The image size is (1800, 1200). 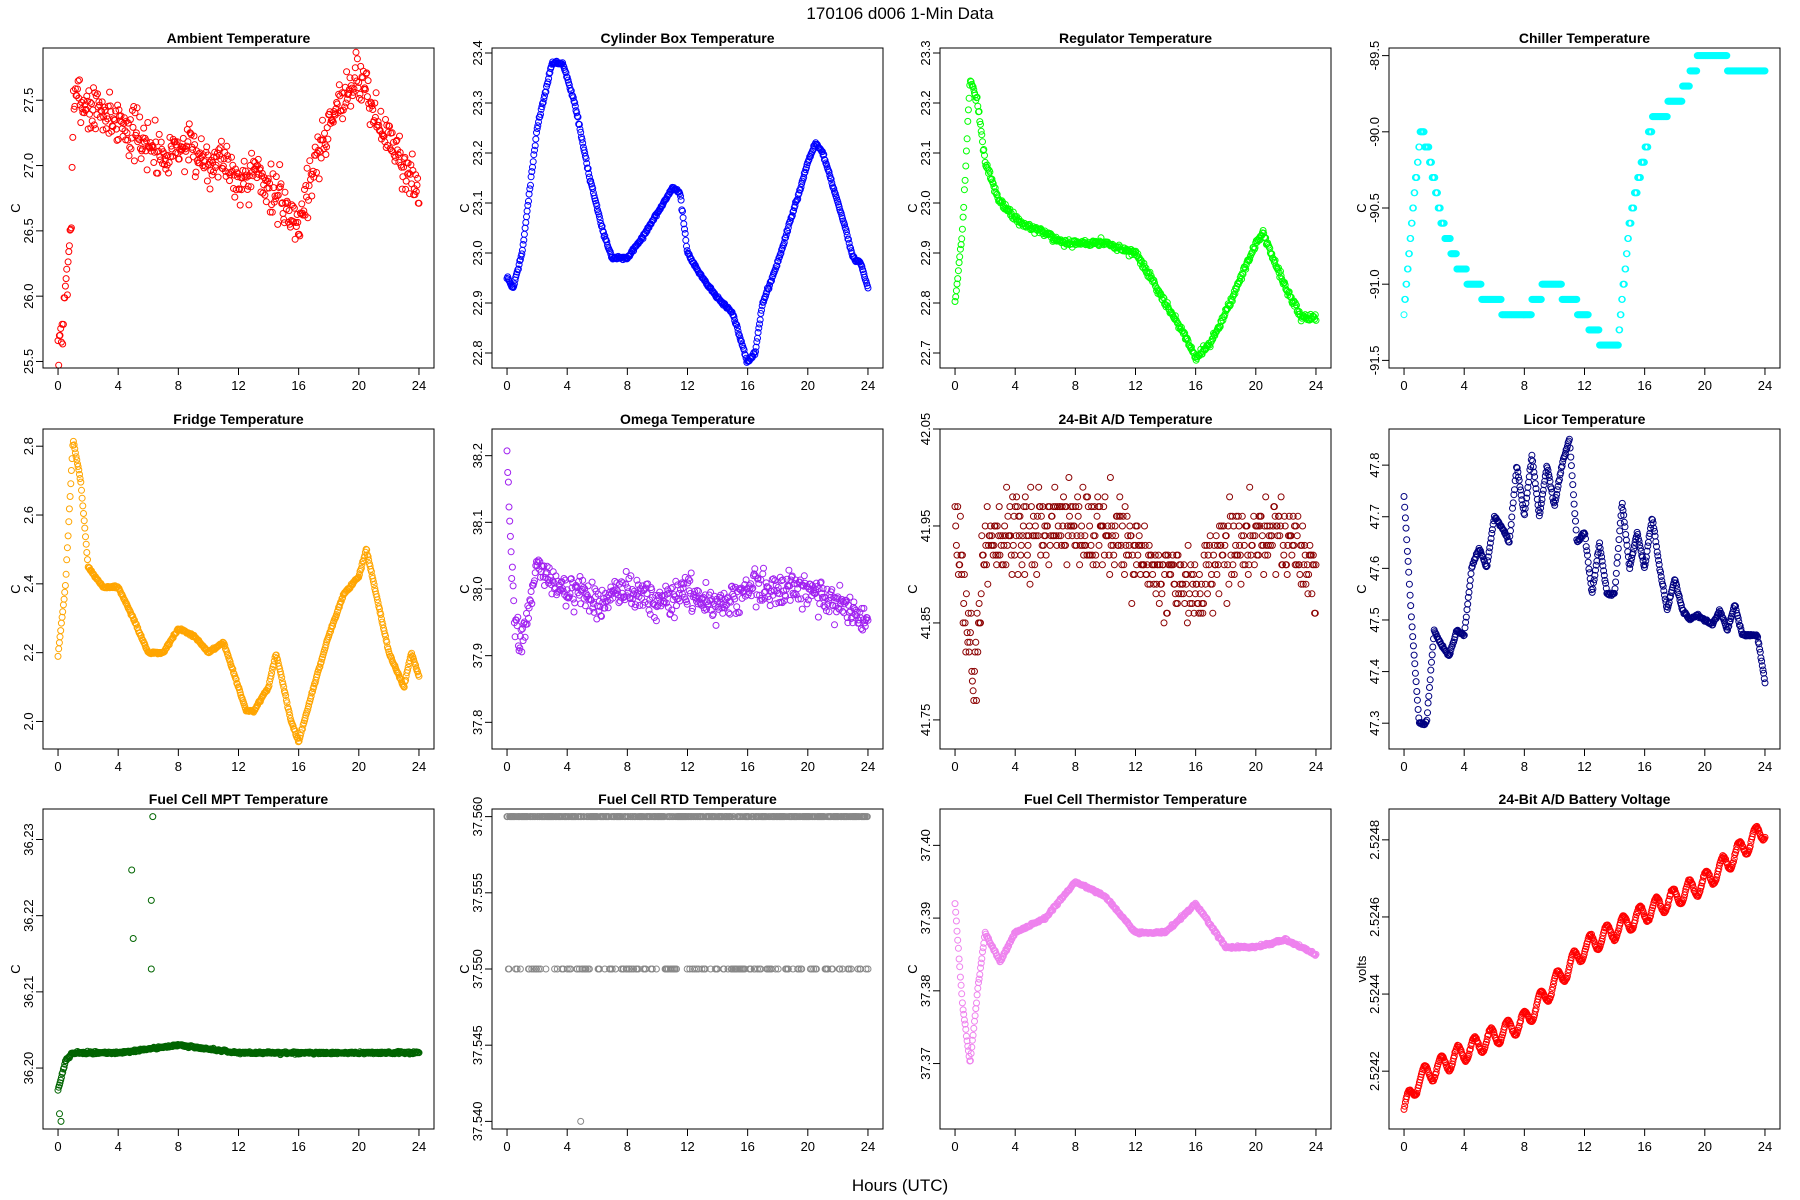 What do you see at coordinates (28, 584) in the screenshot?
I see `y-tick-label: 2.4` at bounding box center [28, 584].